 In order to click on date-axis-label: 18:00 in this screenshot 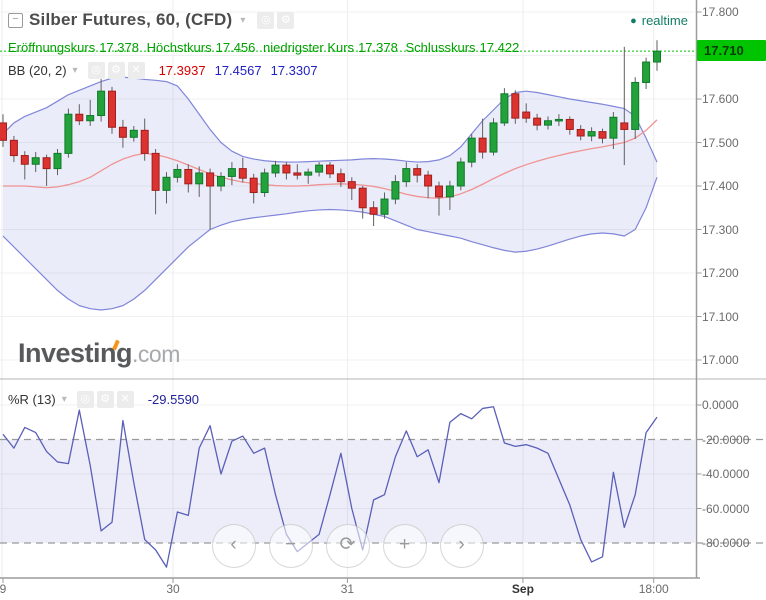, I will do `click(653, 589)`.